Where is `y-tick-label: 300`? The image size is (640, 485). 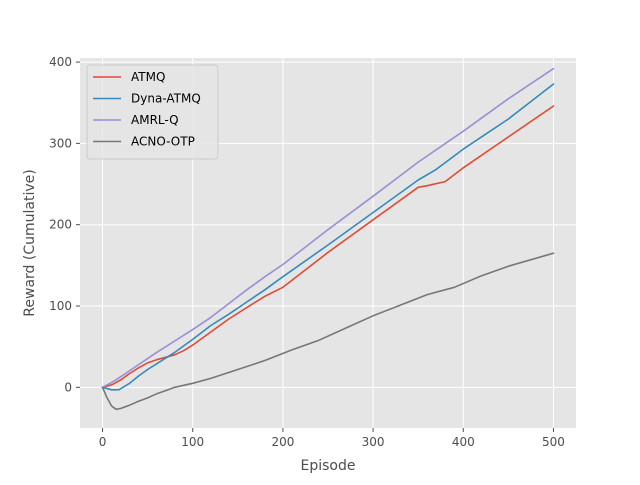 y-tick-label: 300 is located at coordinates (60, 143).